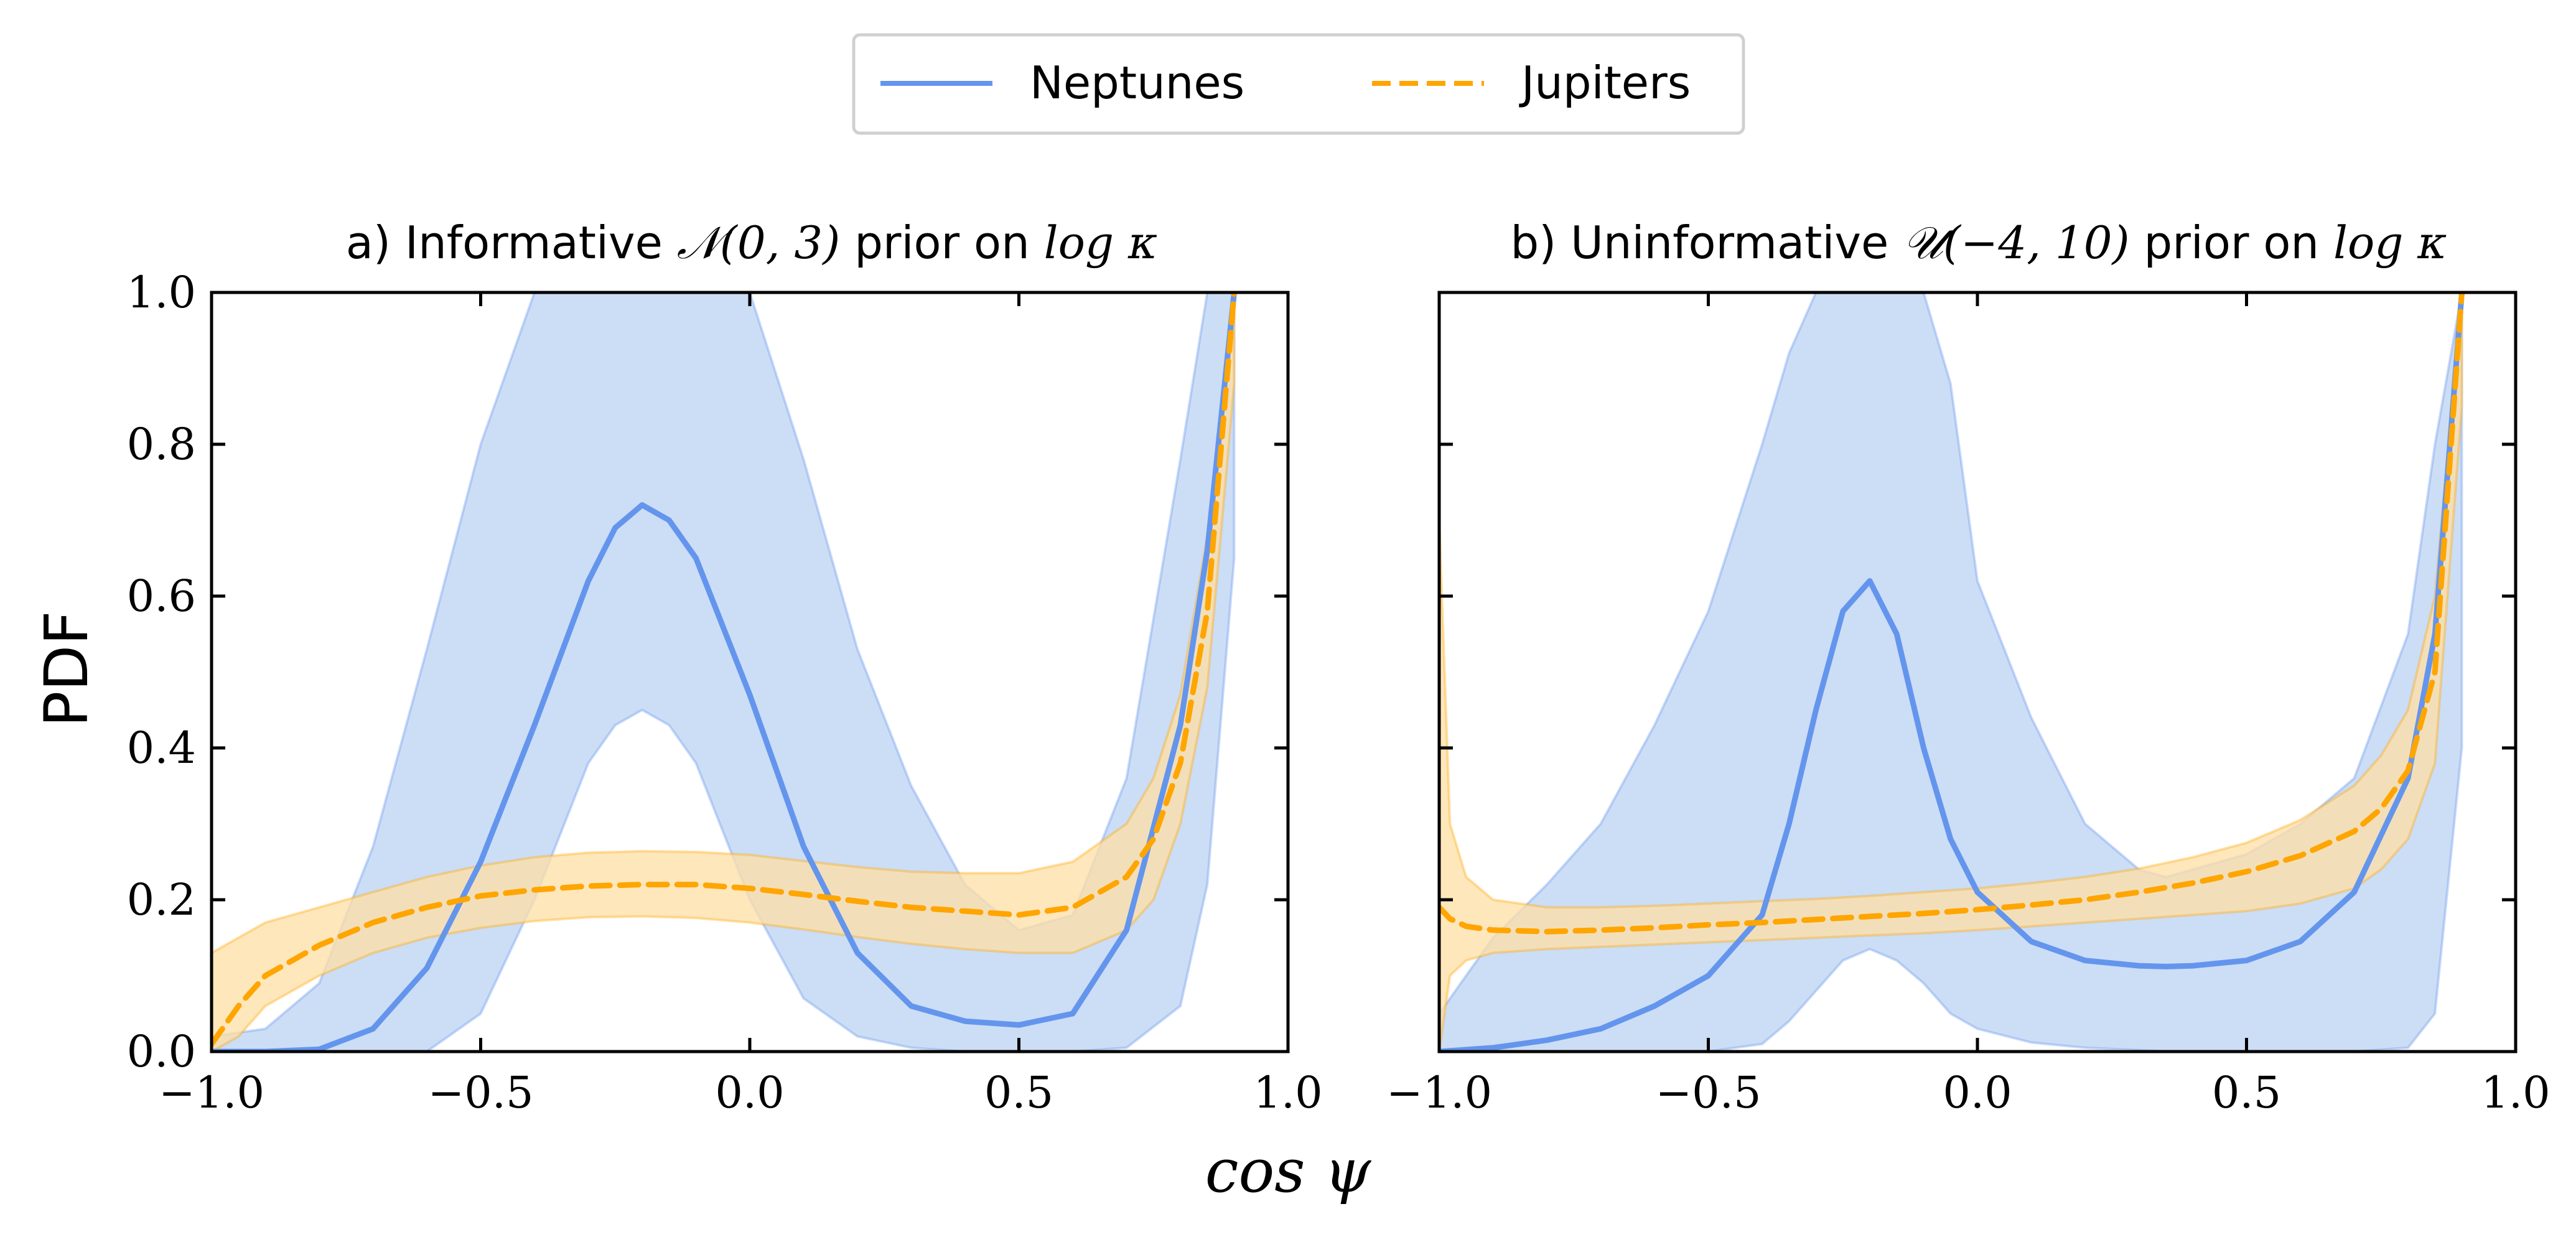 The width and height of the screenshot is (2576, 1237). Describe the element at coordinates (2247, 1092) in the screenshot. I see `panel-b-x-tick-label: 0.5` at that location.